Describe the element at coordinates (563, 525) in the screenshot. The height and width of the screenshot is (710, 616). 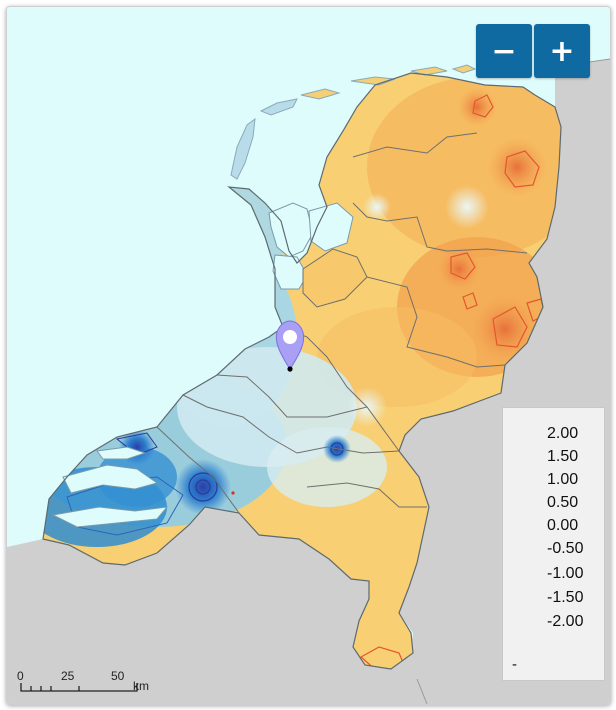
I see `legend-tick-label: 0.00` at that location.